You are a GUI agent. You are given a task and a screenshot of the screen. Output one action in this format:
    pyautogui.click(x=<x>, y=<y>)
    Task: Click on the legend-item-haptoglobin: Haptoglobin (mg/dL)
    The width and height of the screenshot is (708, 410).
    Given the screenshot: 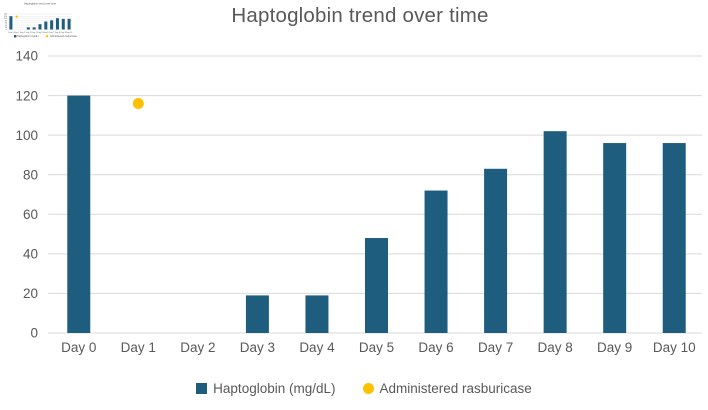 What is the action you would take?
    pyautogui.click(x=266, y=388)
    